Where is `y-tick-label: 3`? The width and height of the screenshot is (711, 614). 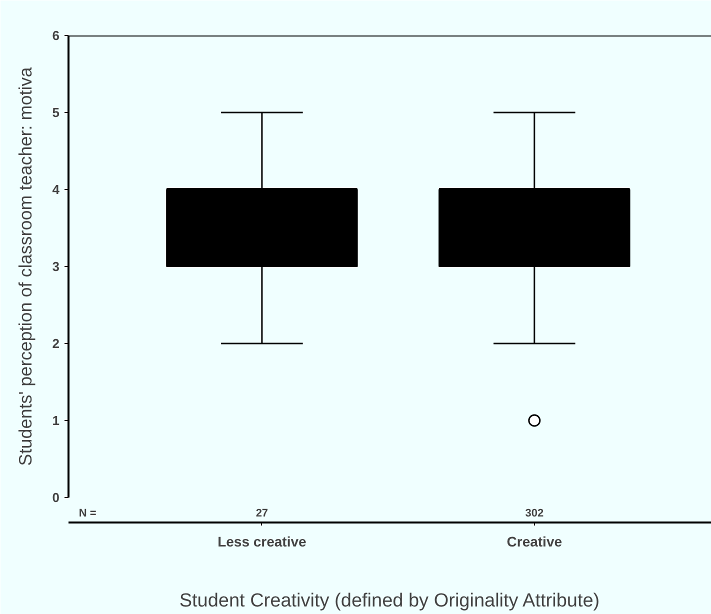
y-tick-label: 3 is located at coordinates (56, 266).